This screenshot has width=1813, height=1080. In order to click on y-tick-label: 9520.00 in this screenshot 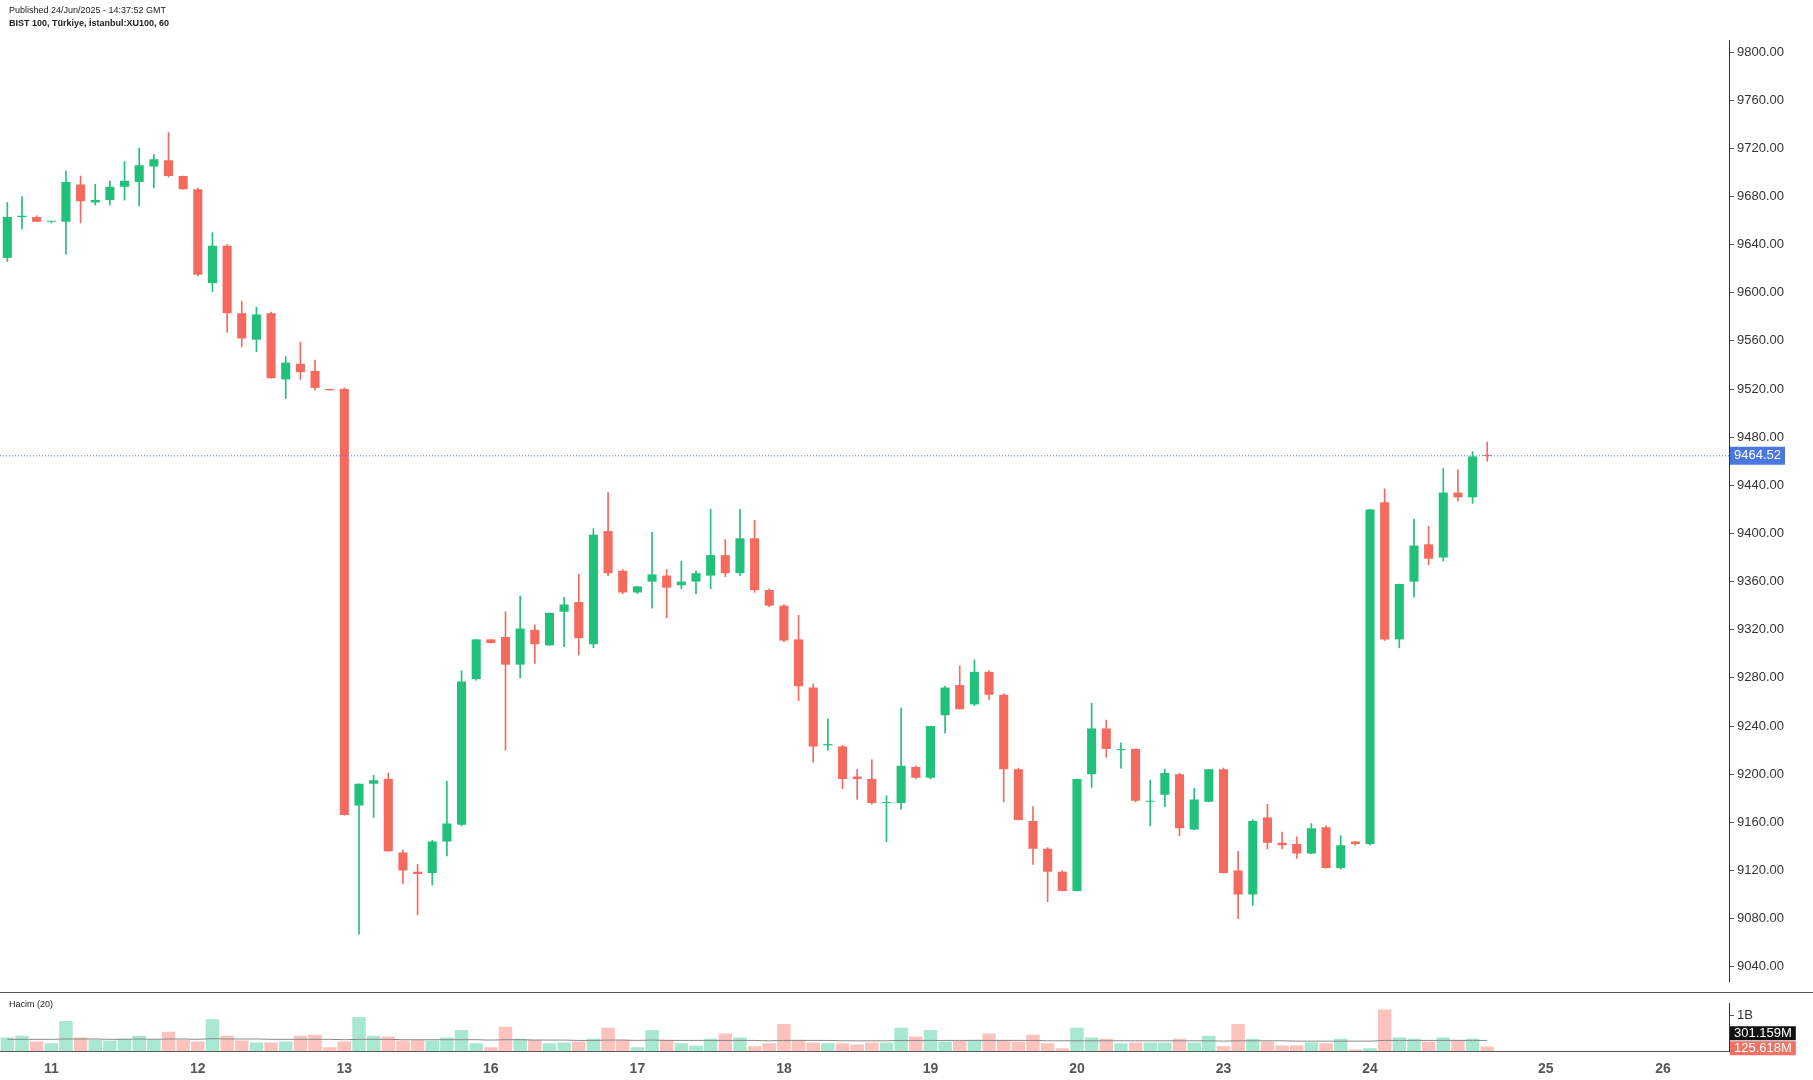, I will do `click(1760, 388)`.